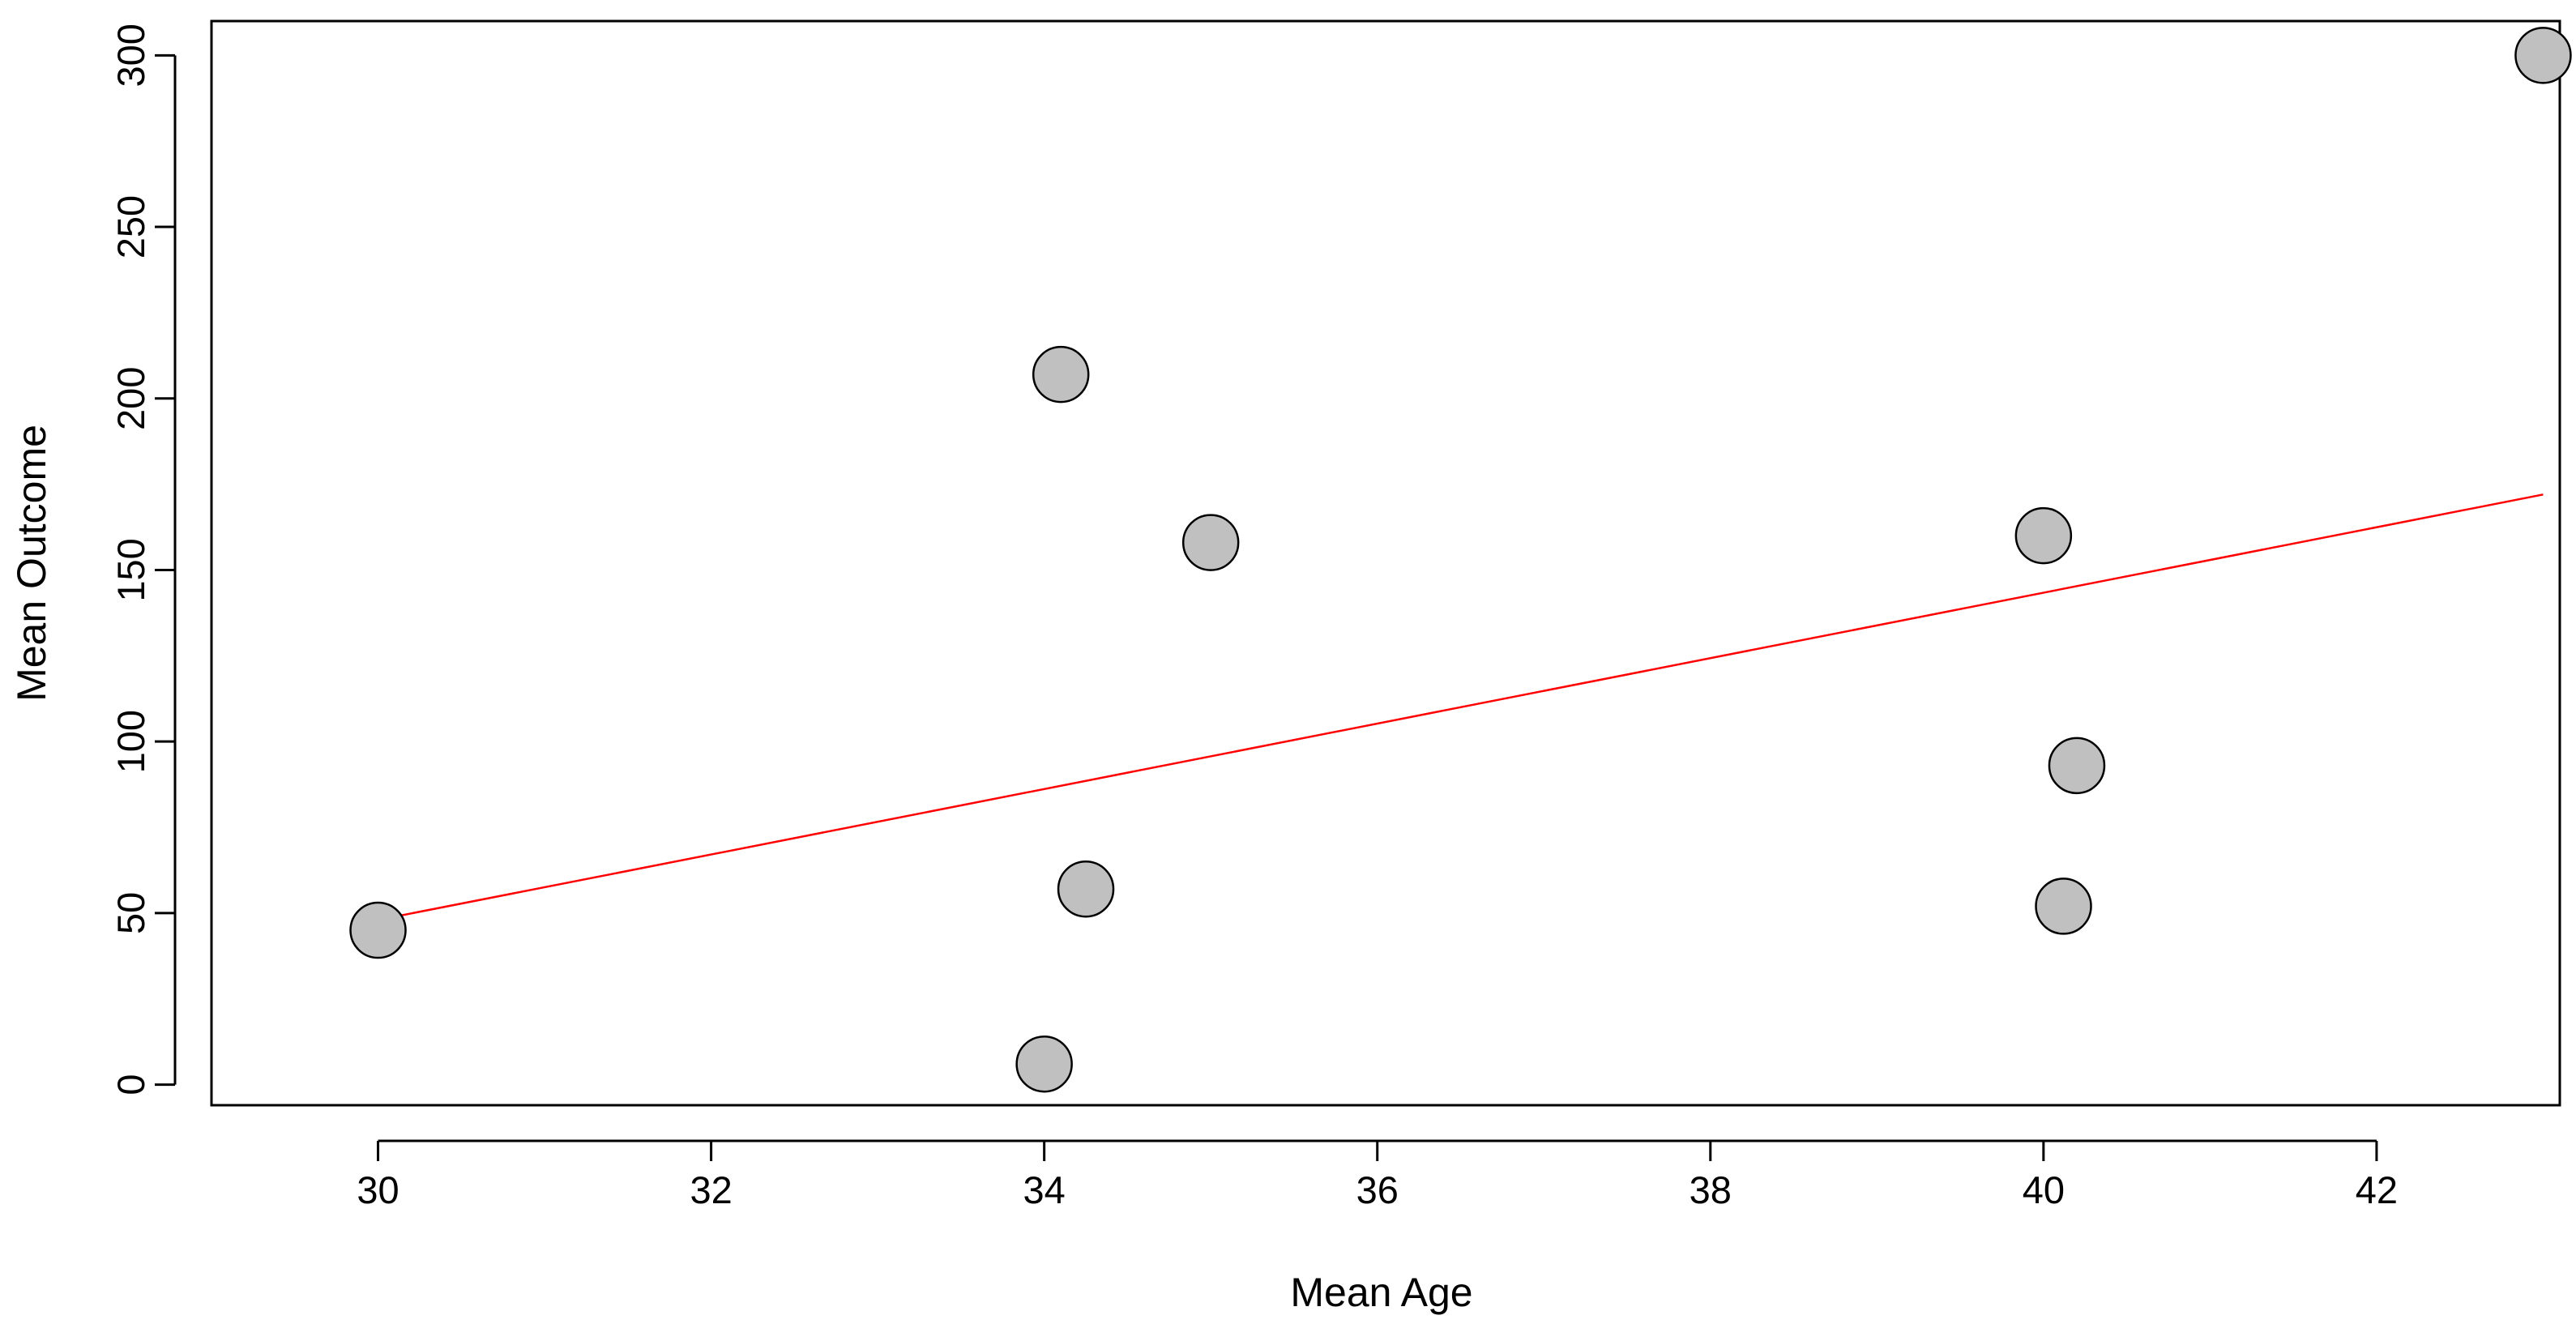  I want to click on x-tick-label: 32, so click(711, 1189).